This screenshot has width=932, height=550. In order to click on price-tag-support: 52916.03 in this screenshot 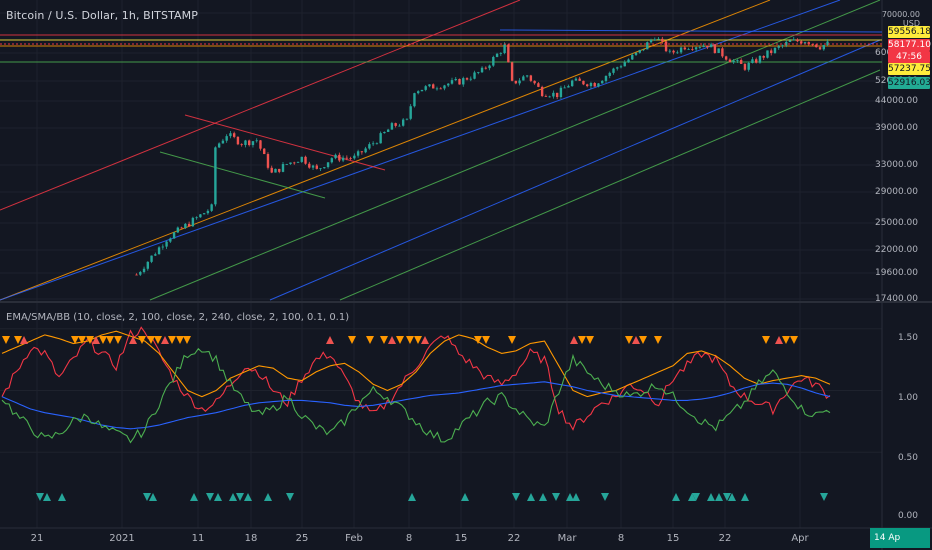, I will do `click(909, 83)`.